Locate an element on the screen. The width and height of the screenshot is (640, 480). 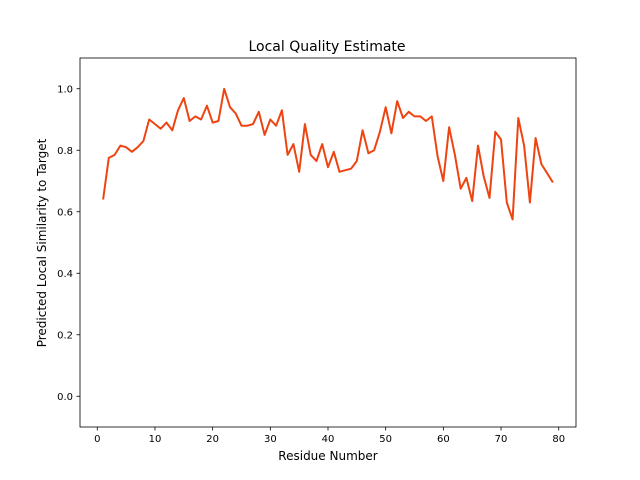
x-tick-label: 20 is located at coordinates (212, 439).